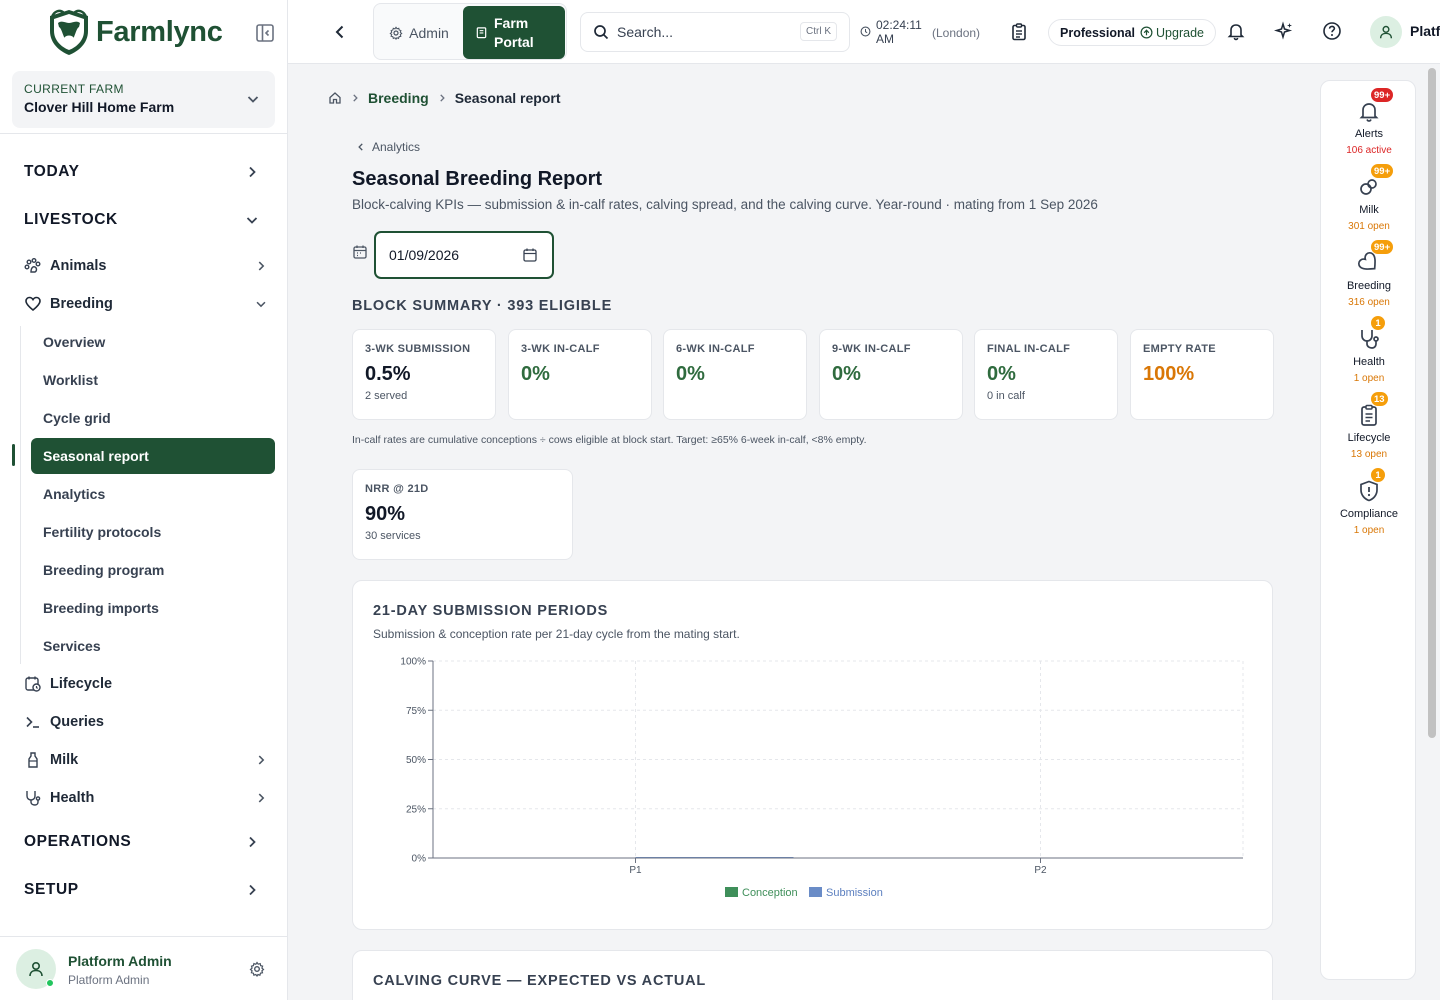 This screenshot has width=1440, height=1000. Describe the element at coordinates (398, 98) in the screenshot. I see `breadcrumb-breeding: Breeding` at that location.